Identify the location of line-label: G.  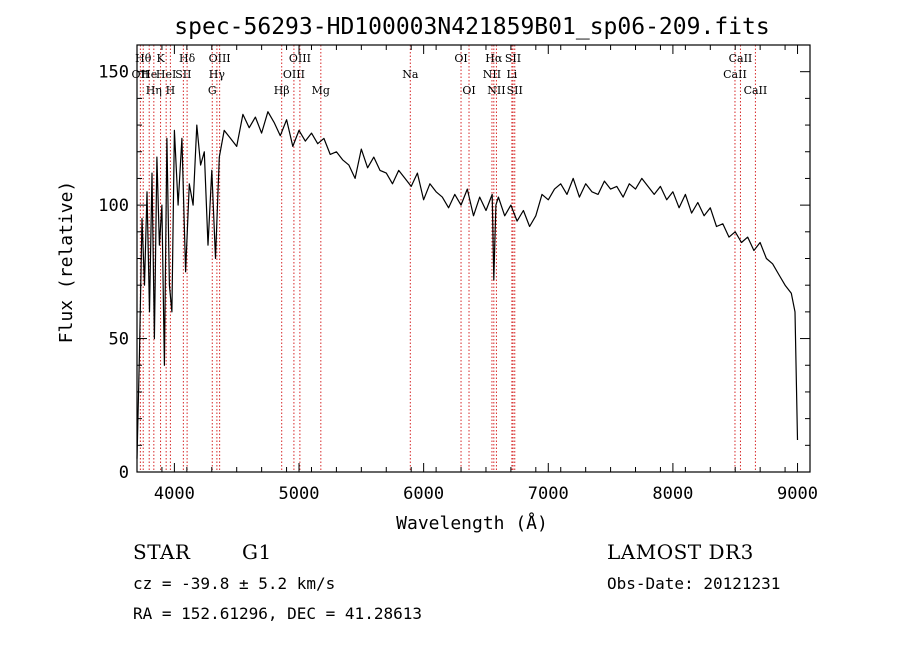
(212, 90).